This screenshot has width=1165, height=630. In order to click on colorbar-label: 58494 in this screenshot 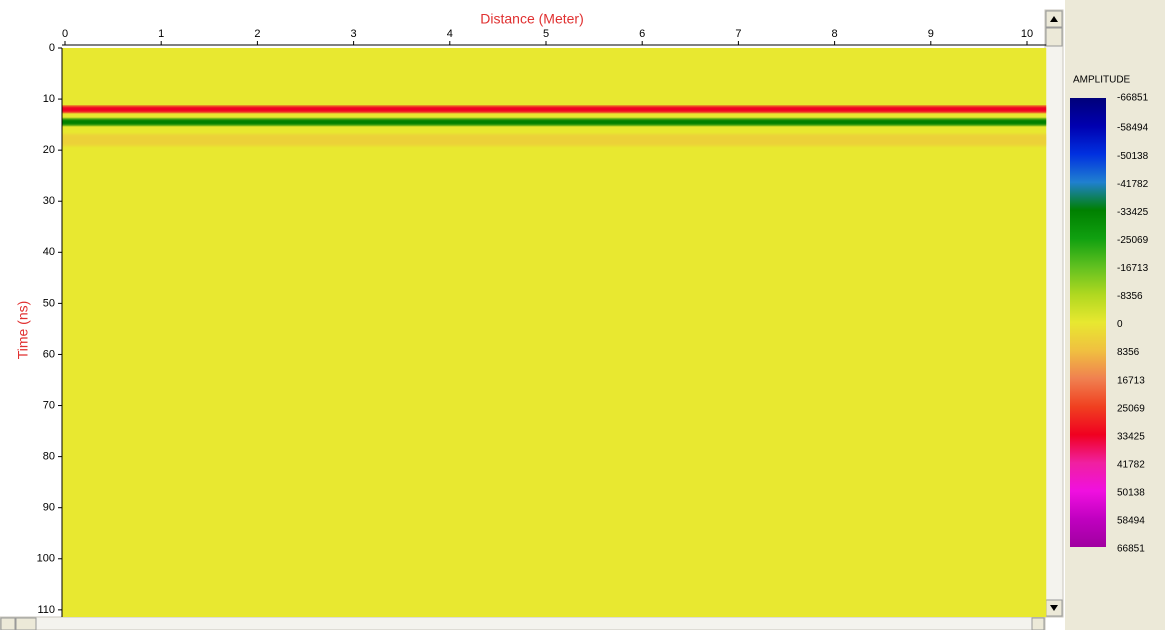, I will do `click(1131, 521)`.